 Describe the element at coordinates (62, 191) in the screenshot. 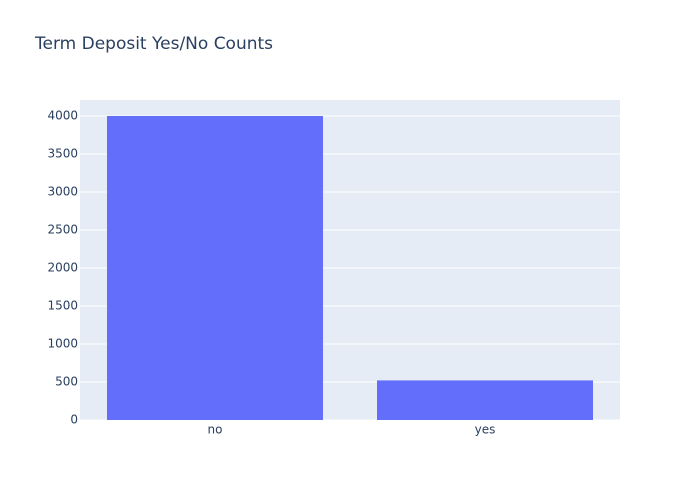

I see `y-tick-label: 3000` at that location.